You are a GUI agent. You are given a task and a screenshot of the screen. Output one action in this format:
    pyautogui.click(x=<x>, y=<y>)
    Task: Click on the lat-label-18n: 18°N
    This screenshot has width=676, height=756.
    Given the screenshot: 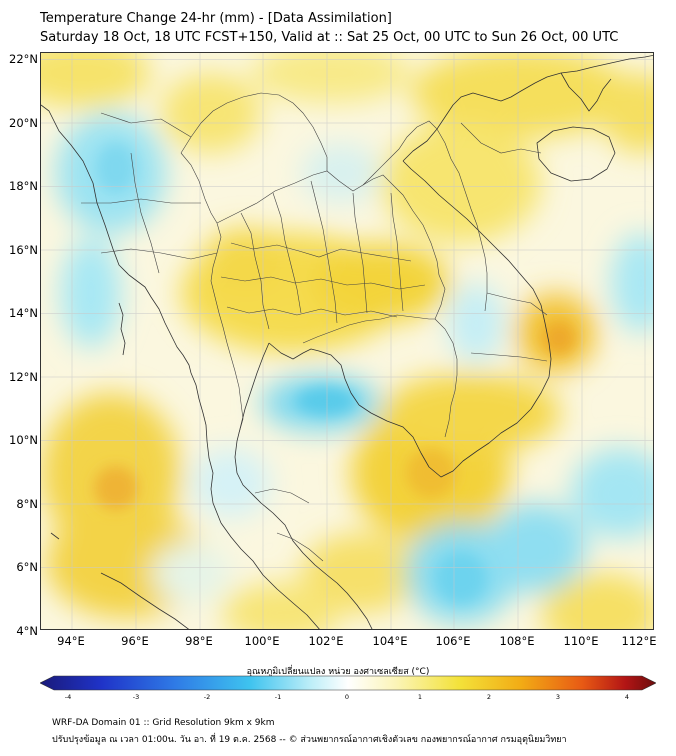 What is the action you would take?
    pyautogui.click(x=23, y=186)
    